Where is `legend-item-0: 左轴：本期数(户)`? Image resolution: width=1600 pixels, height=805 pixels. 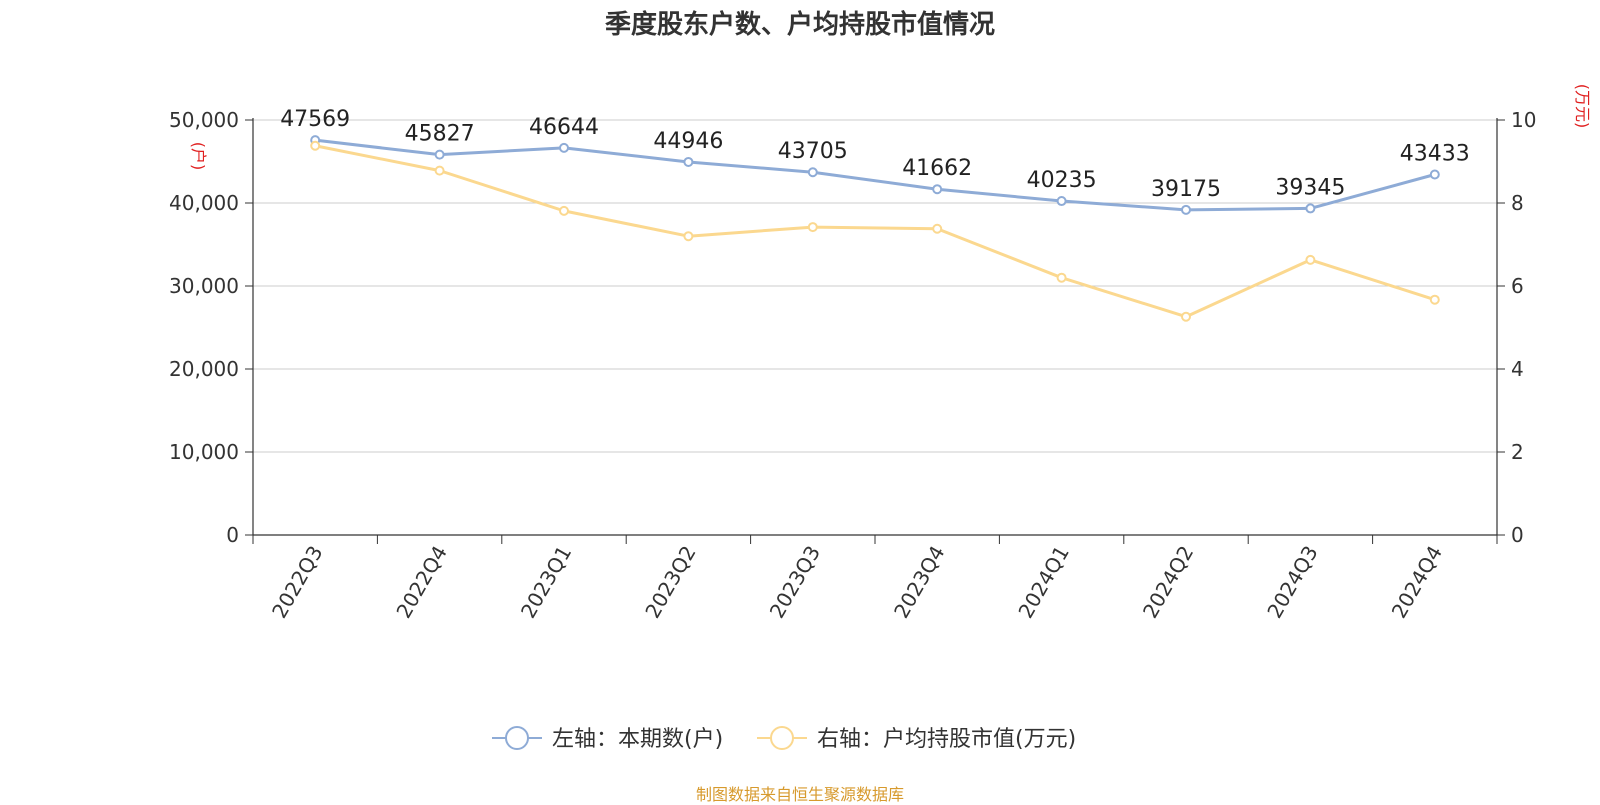 legend-item-0: 左轴：本期数(户) is located at coordinates (607, 739).